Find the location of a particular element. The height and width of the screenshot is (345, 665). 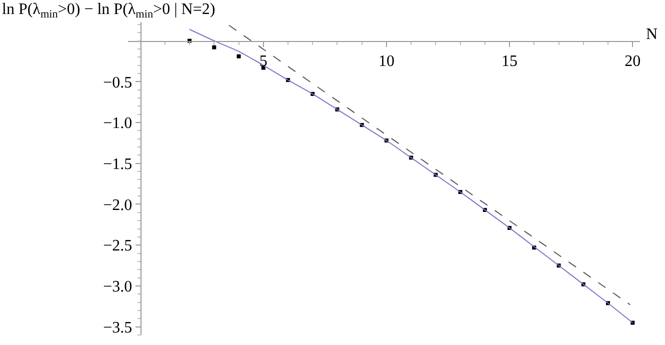

x-tick-label: 10 is located at coordinates (386, 61).